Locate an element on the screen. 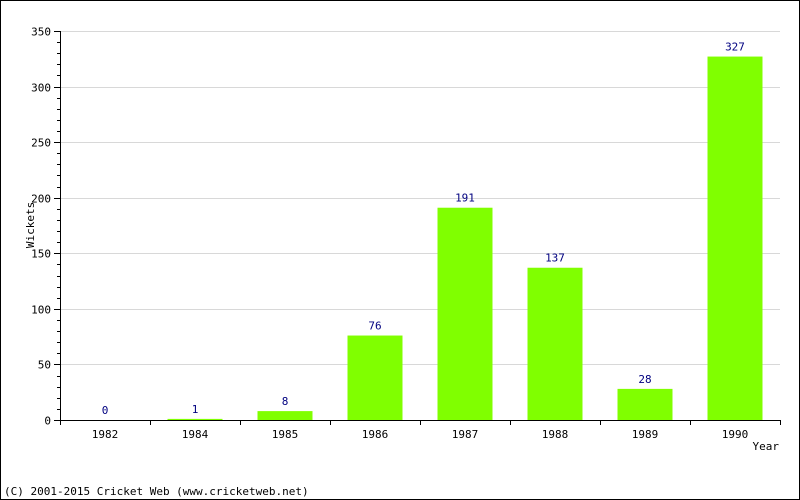  x-tick-label: 1985 is located at coordinates (285, 434).